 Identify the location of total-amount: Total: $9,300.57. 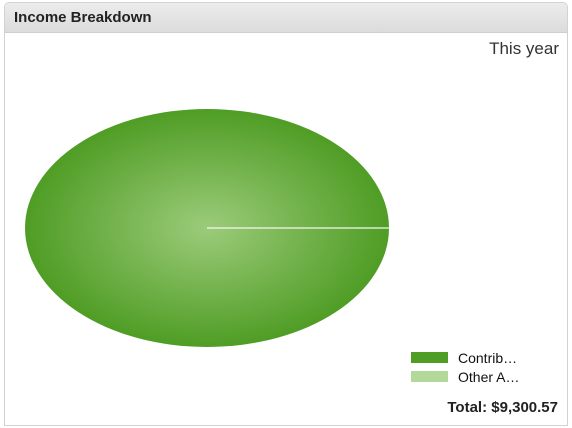
(502, 407).